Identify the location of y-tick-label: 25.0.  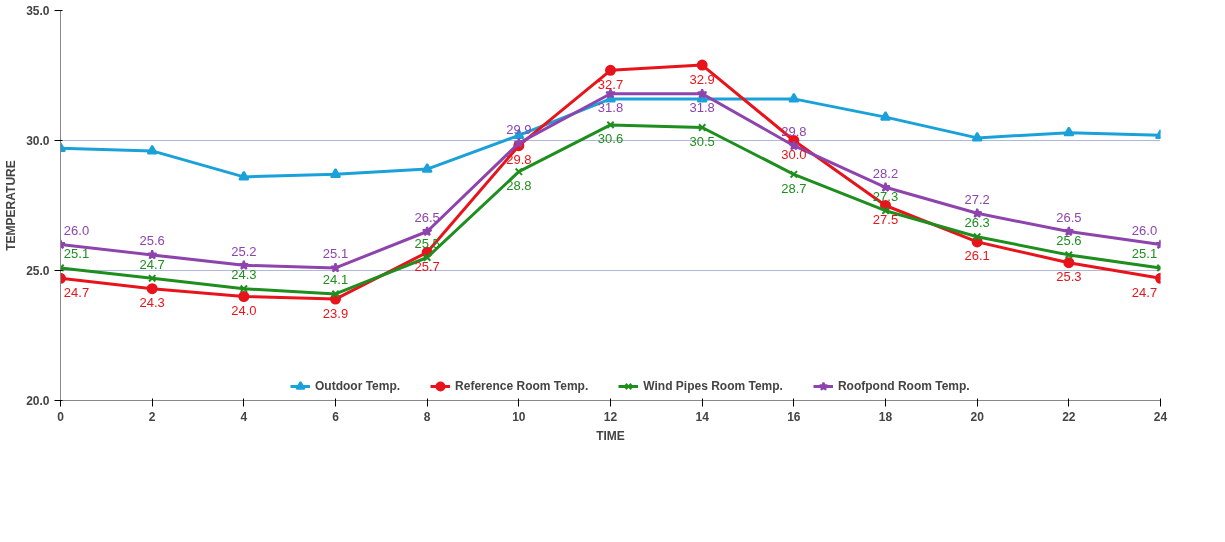
(38, 271).